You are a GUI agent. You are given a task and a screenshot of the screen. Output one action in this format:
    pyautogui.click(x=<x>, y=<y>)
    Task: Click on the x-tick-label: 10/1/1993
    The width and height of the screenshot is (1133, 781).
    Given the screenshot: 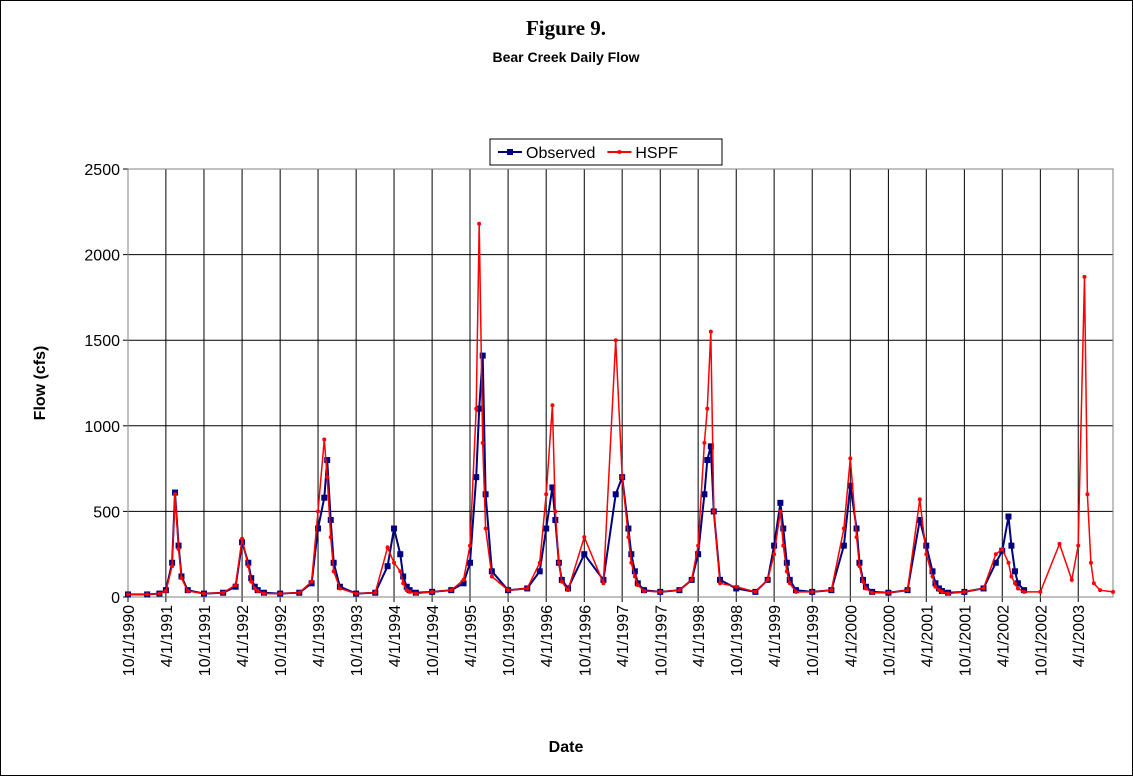 What is the action you would take?
    pyautogui.click(x=357, y=640)
    